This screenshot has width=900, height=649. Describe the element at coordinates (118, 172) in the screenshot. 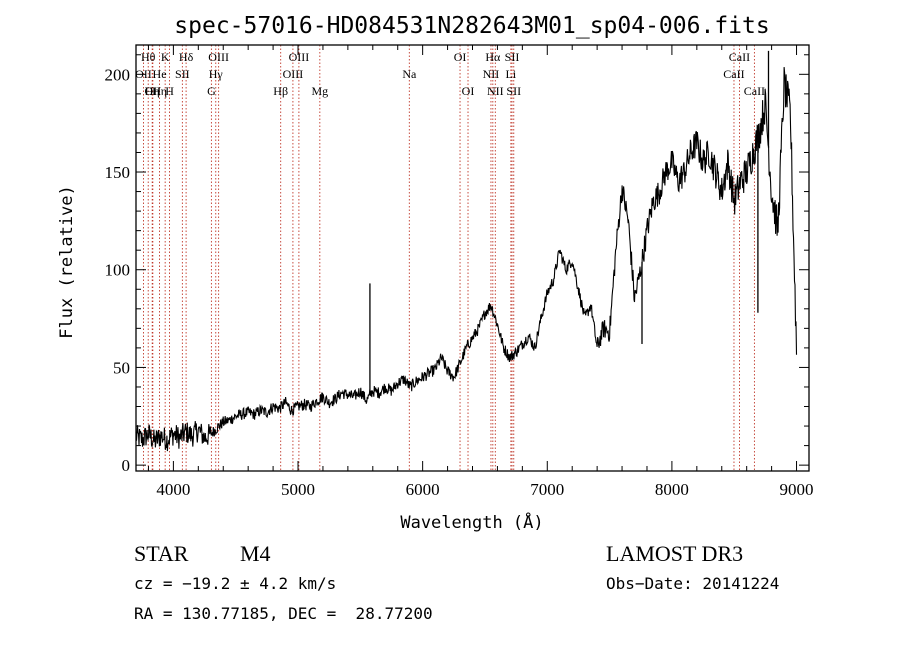

I see `y-tick-label: 150` at that location.